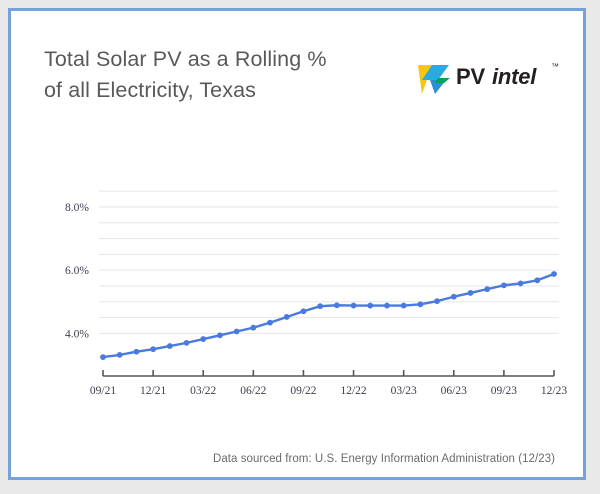  What do you see at coordinates (328, 373) in the screenshot?
I see `chart-x-axis` at bounding box center [328, 373].